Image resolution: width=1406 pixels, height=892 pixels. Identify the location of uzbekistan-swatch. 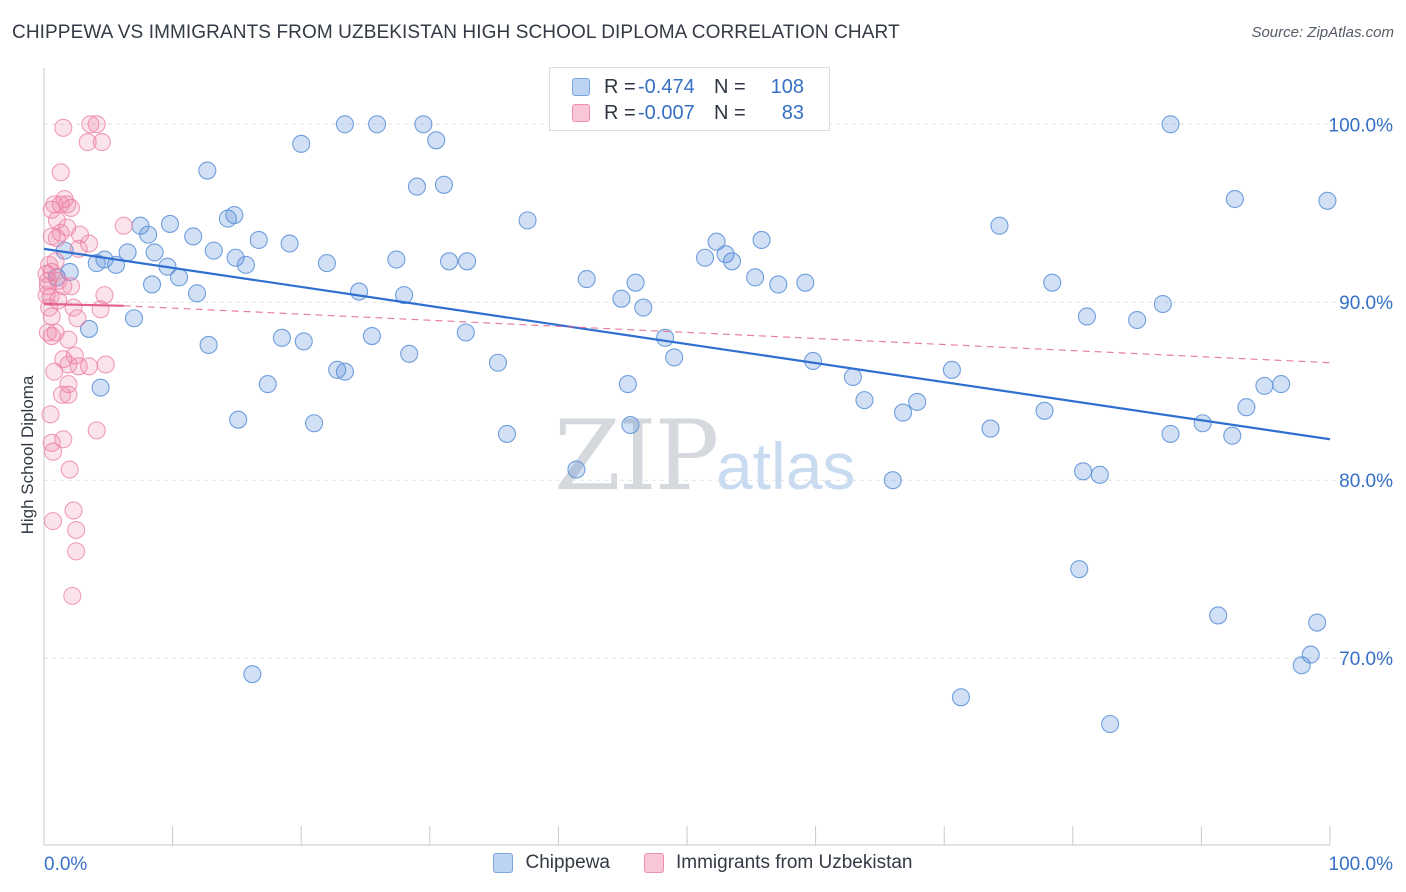
(581, 113).